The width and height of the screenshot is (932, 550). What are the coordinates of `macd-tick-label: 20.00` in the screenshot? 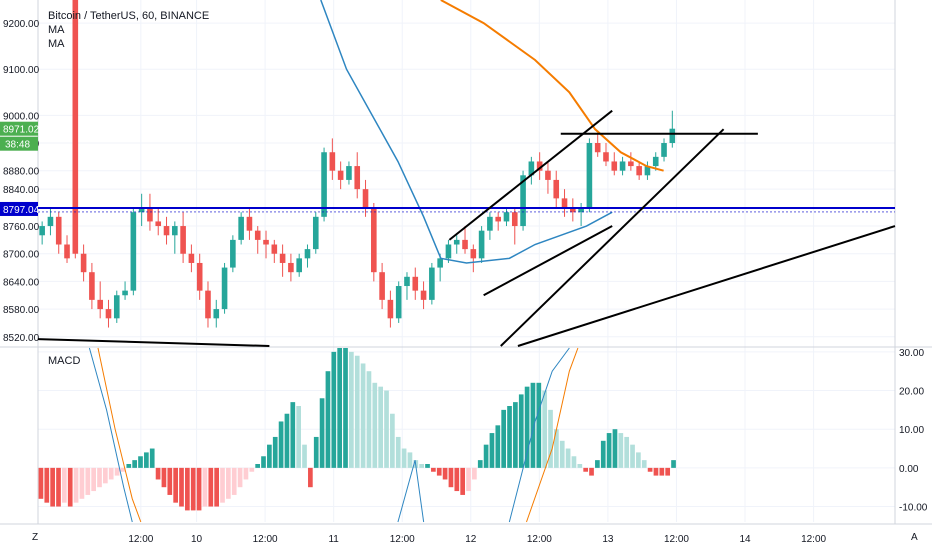 It's located at (911, 392).